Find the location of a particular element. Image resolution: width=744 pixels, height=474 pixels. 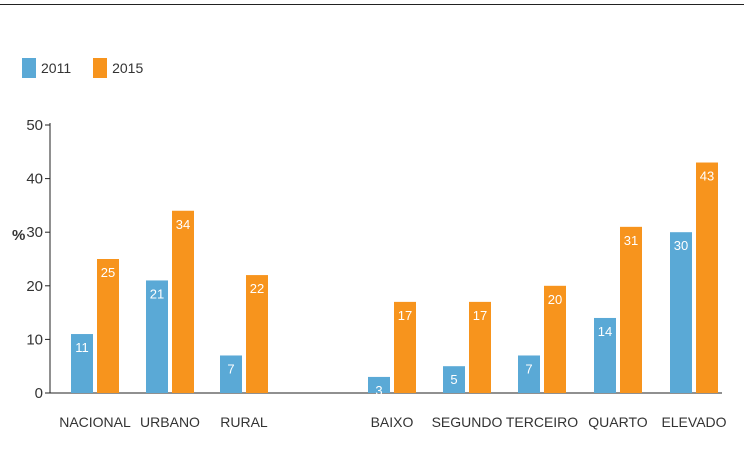

legend: 2011 2015 is located at coordinates (93, 68).